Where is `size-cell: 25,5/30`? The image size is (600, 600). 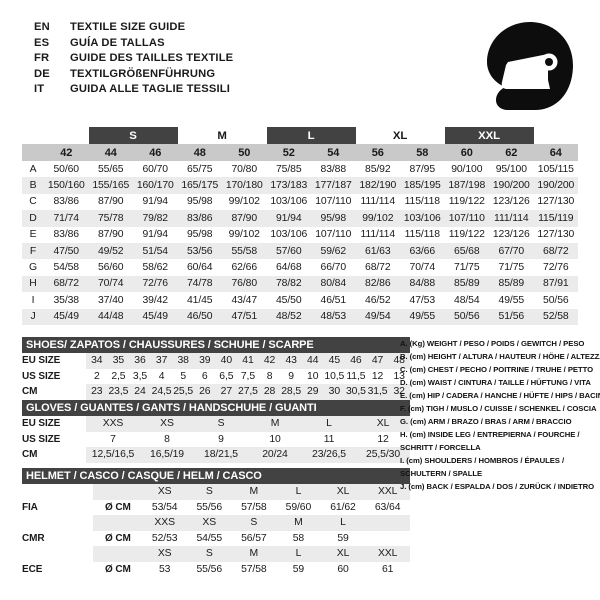
size-cell: 25,5/30 is located at coordinates (383, 455).